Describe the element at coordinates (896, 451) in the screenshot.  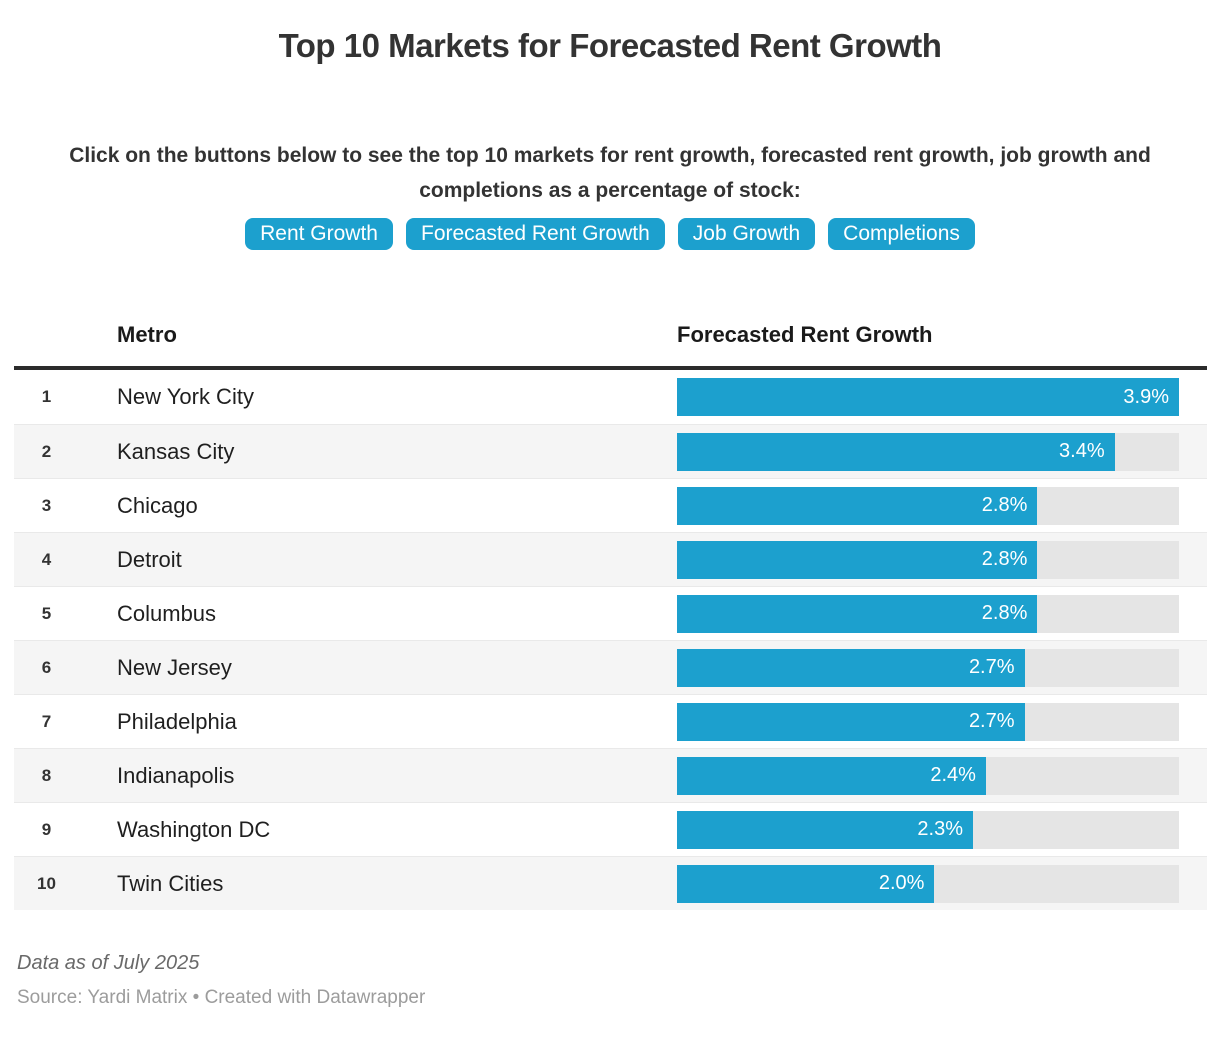
I see `bar-fill: 3.4%` at that location.